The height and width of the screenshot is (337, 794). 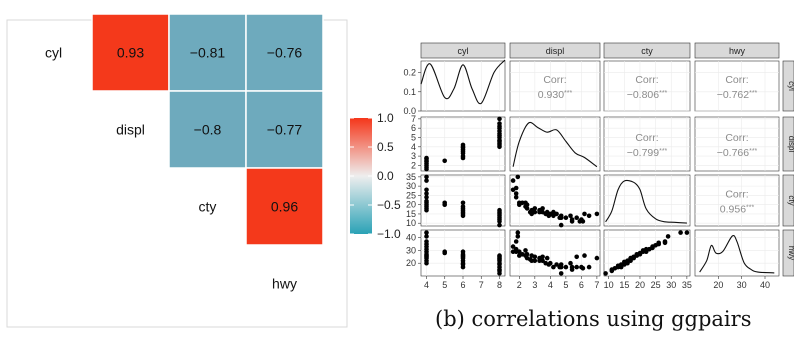 I want to click on y-axis-tick-label: 3, so click(x=413, y=156).